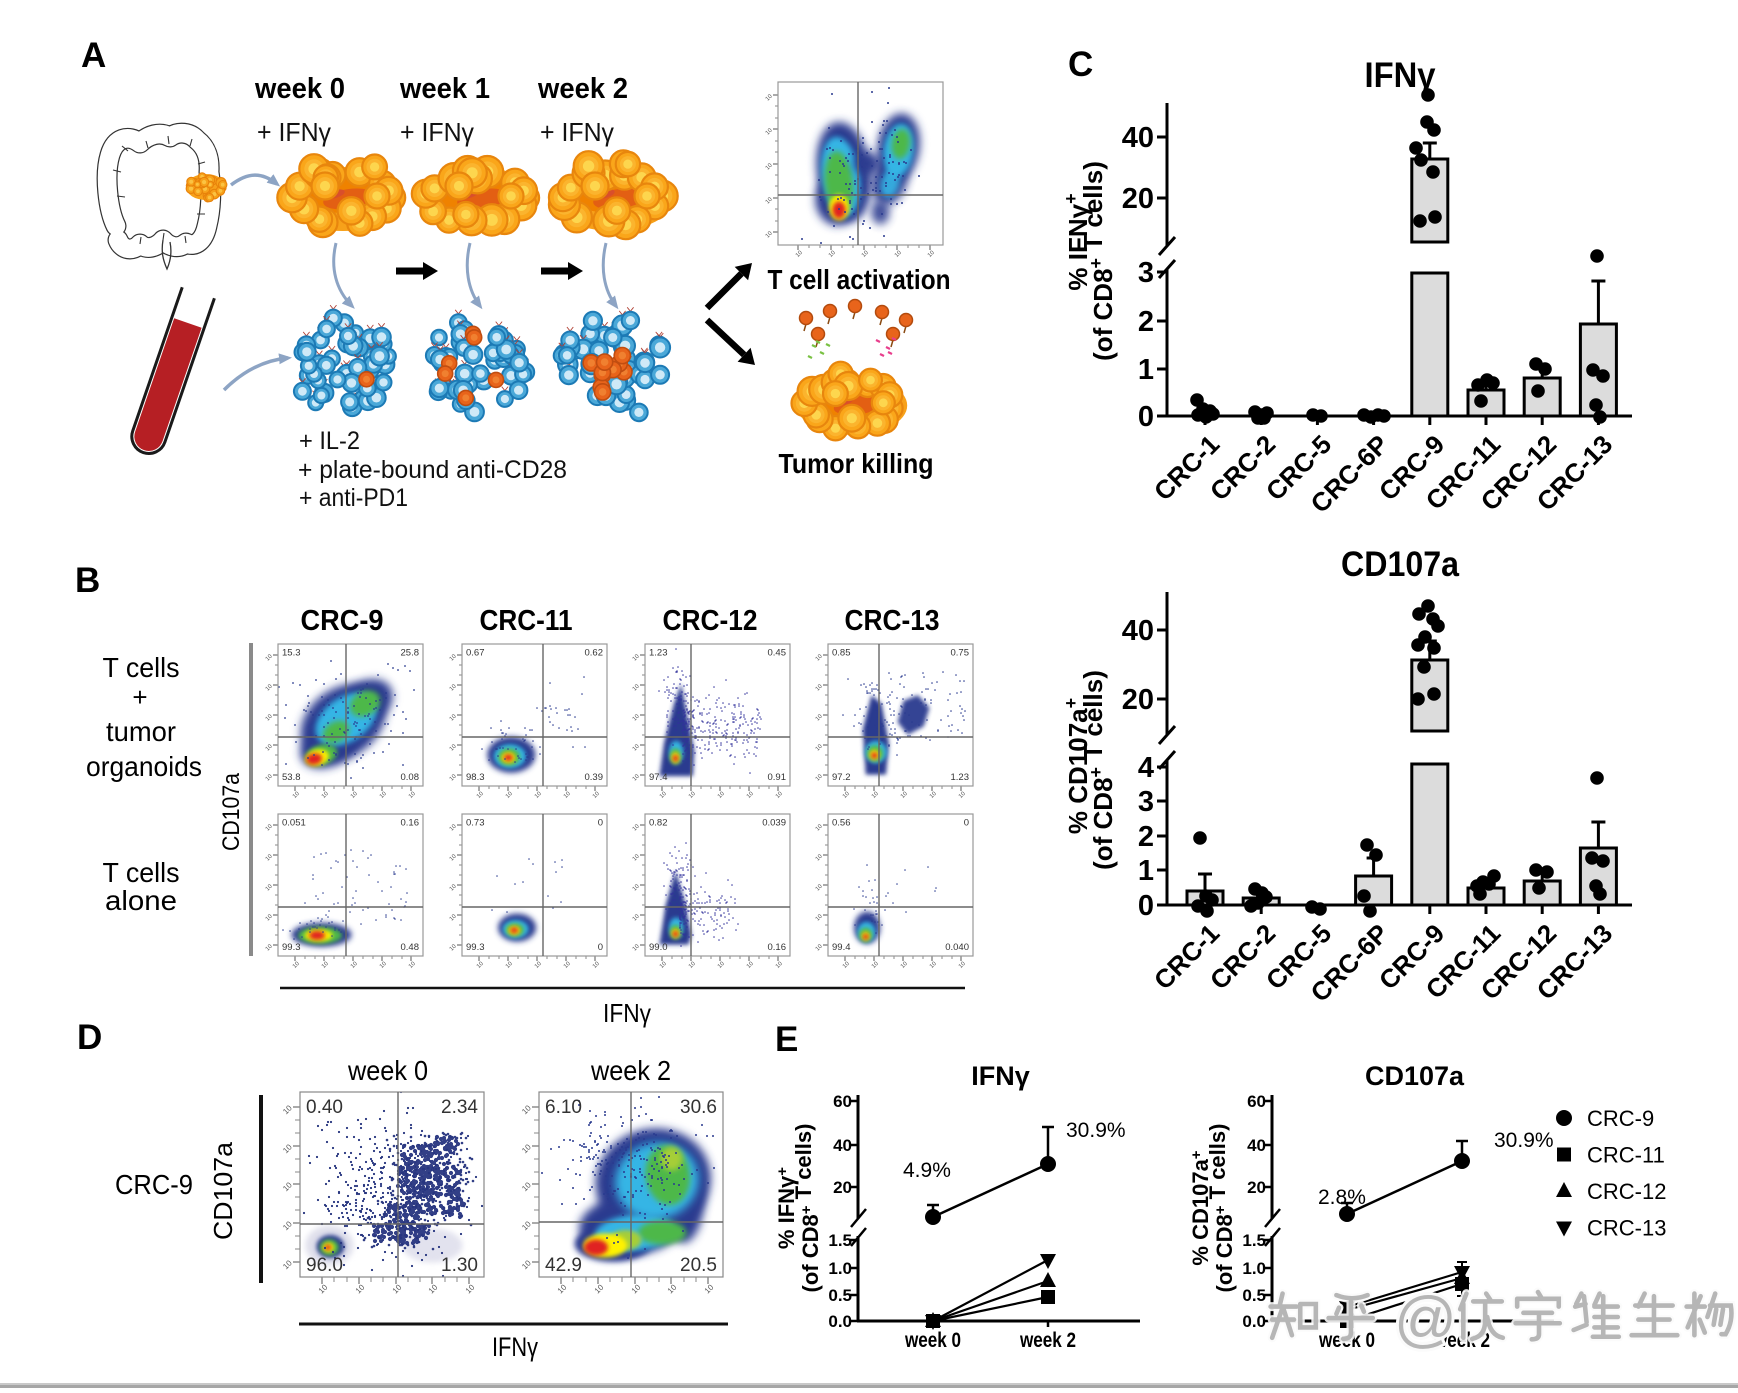  I want to click on svg-text: week 2, so click(582, 89).